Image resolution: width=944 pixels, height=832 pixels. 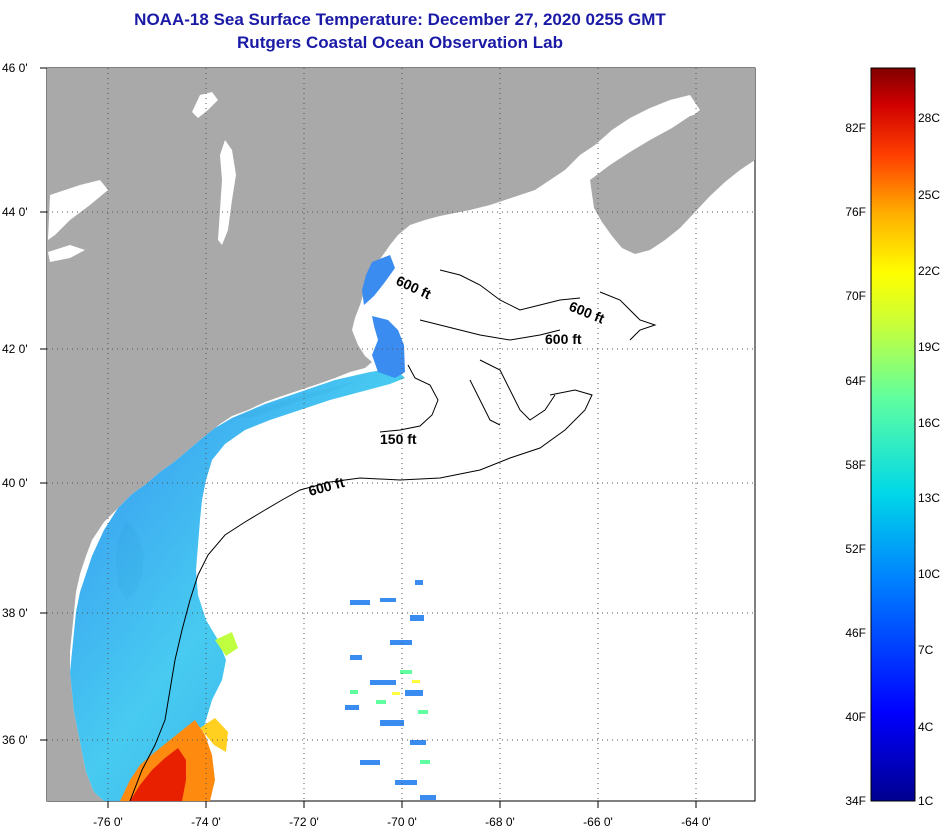 What do you see at coordinates (855, 212) in the screenshot?
I see `colorbar-f-label: 76F` at bounding box center [855, 212].